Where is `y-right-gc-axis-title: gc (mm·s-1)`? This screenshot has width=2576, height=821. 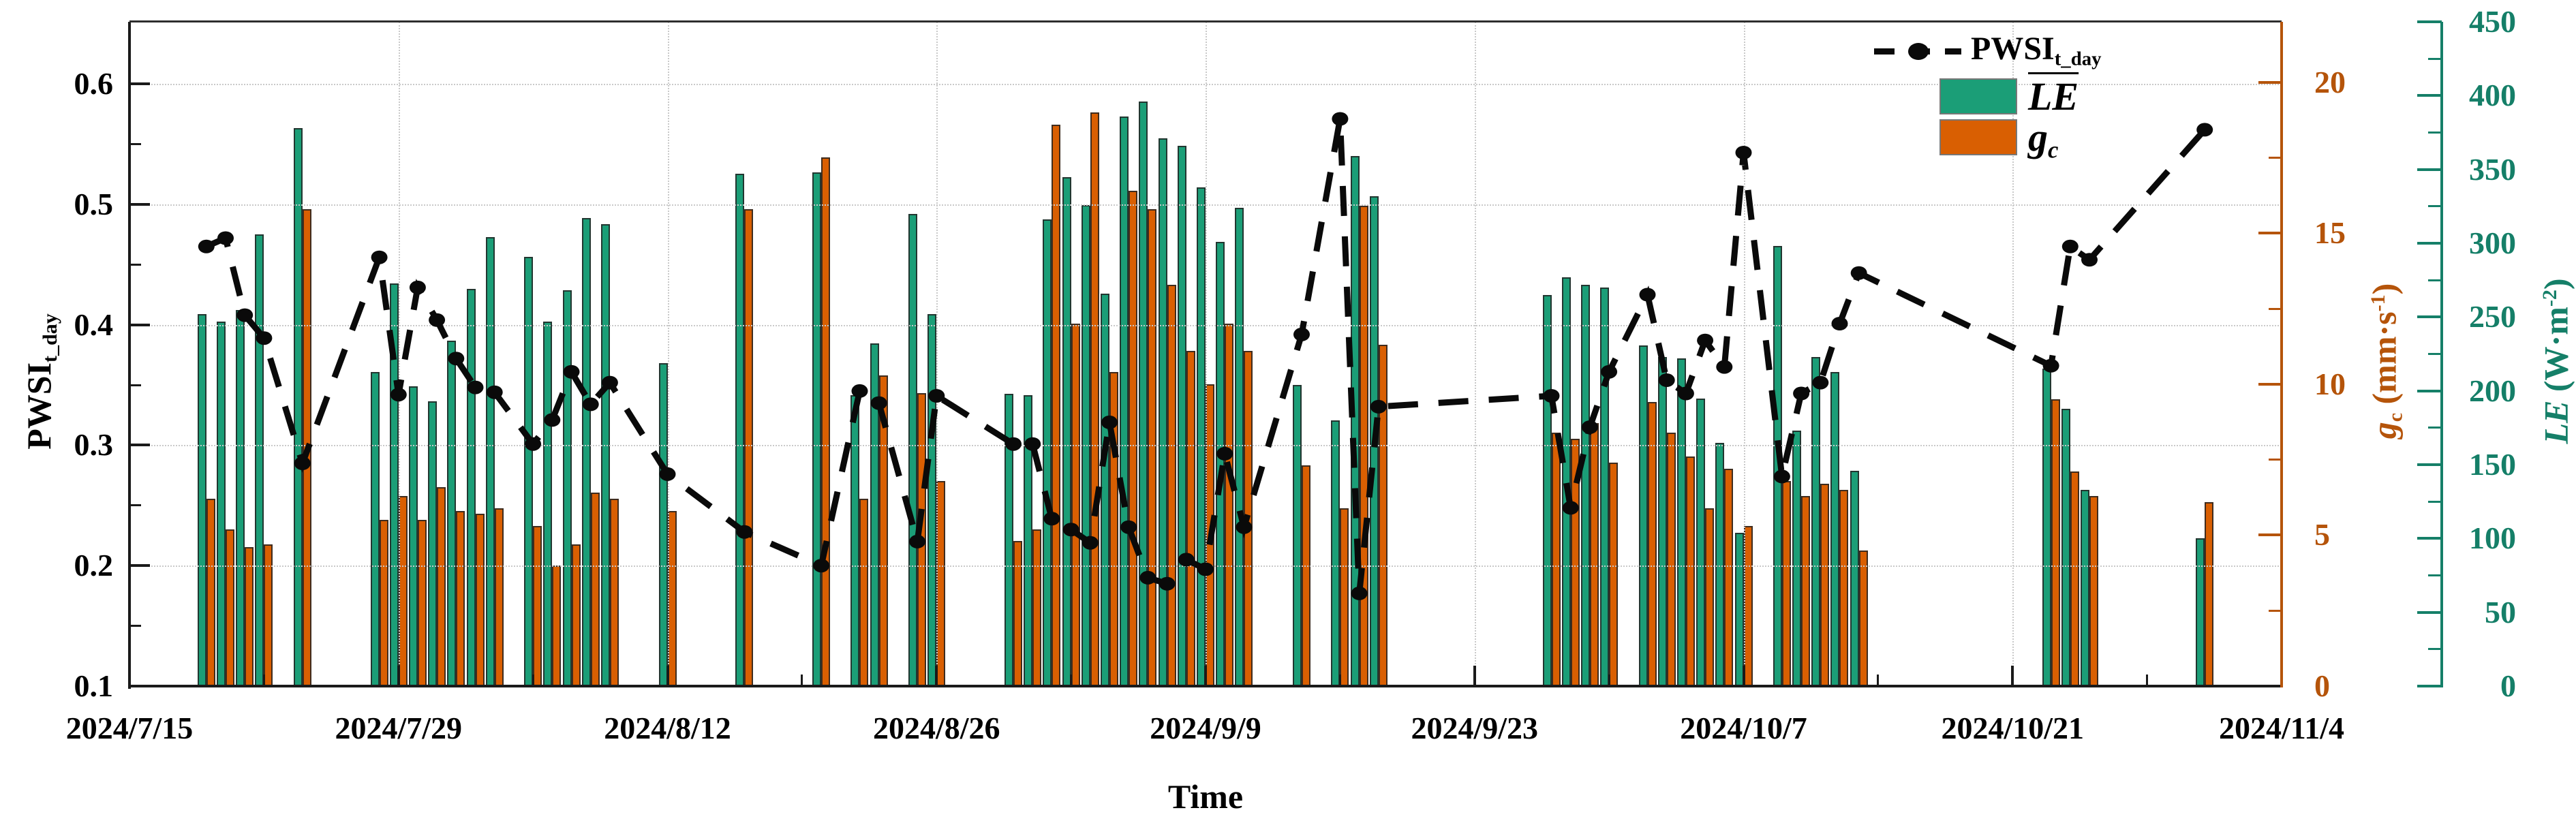 y-right-gc-axis-title: gc (mm·s-1) is located at coordinates (2386, 361).